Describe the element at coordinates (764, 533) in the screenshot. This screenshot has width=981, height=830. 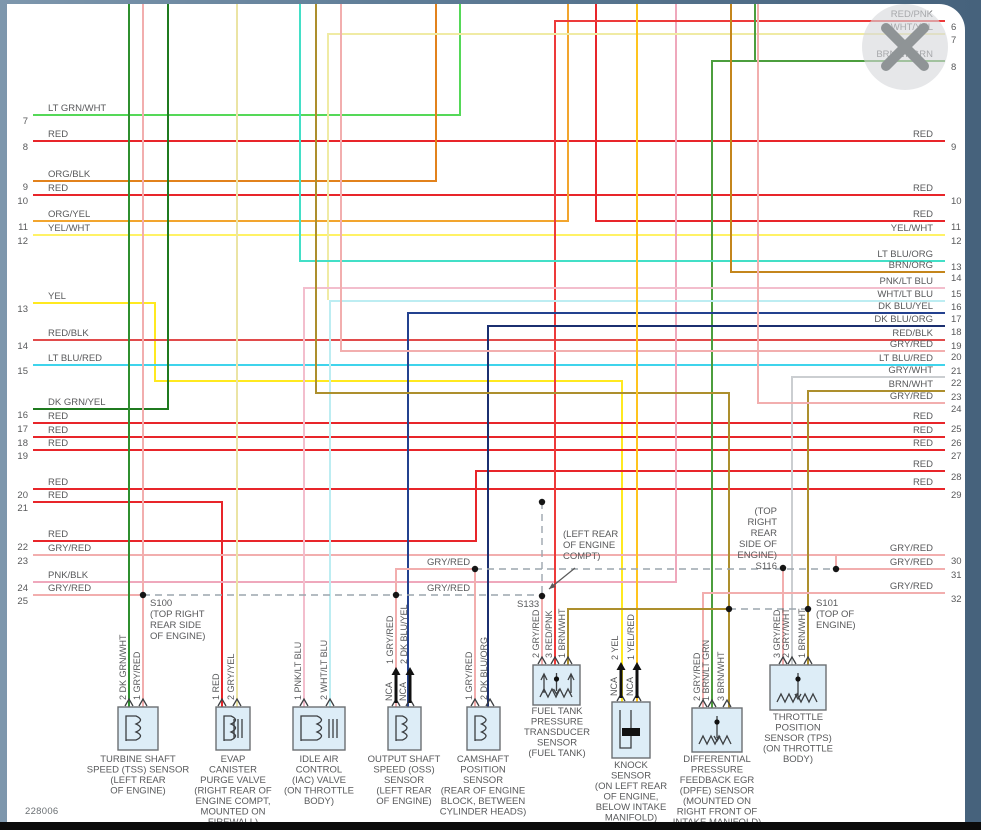
I see `s116-label-line-2: REAR` at that location.